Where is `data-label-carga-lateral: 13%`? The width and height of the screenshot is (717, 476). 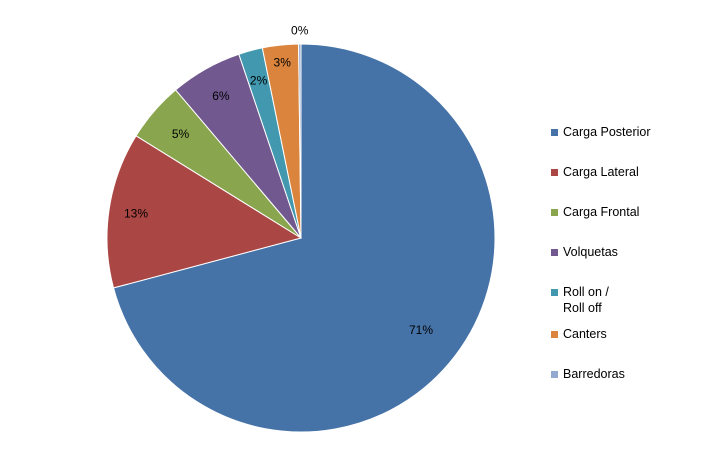 data-label-carga-lateral: 13% is located at coordinates (136, 214).